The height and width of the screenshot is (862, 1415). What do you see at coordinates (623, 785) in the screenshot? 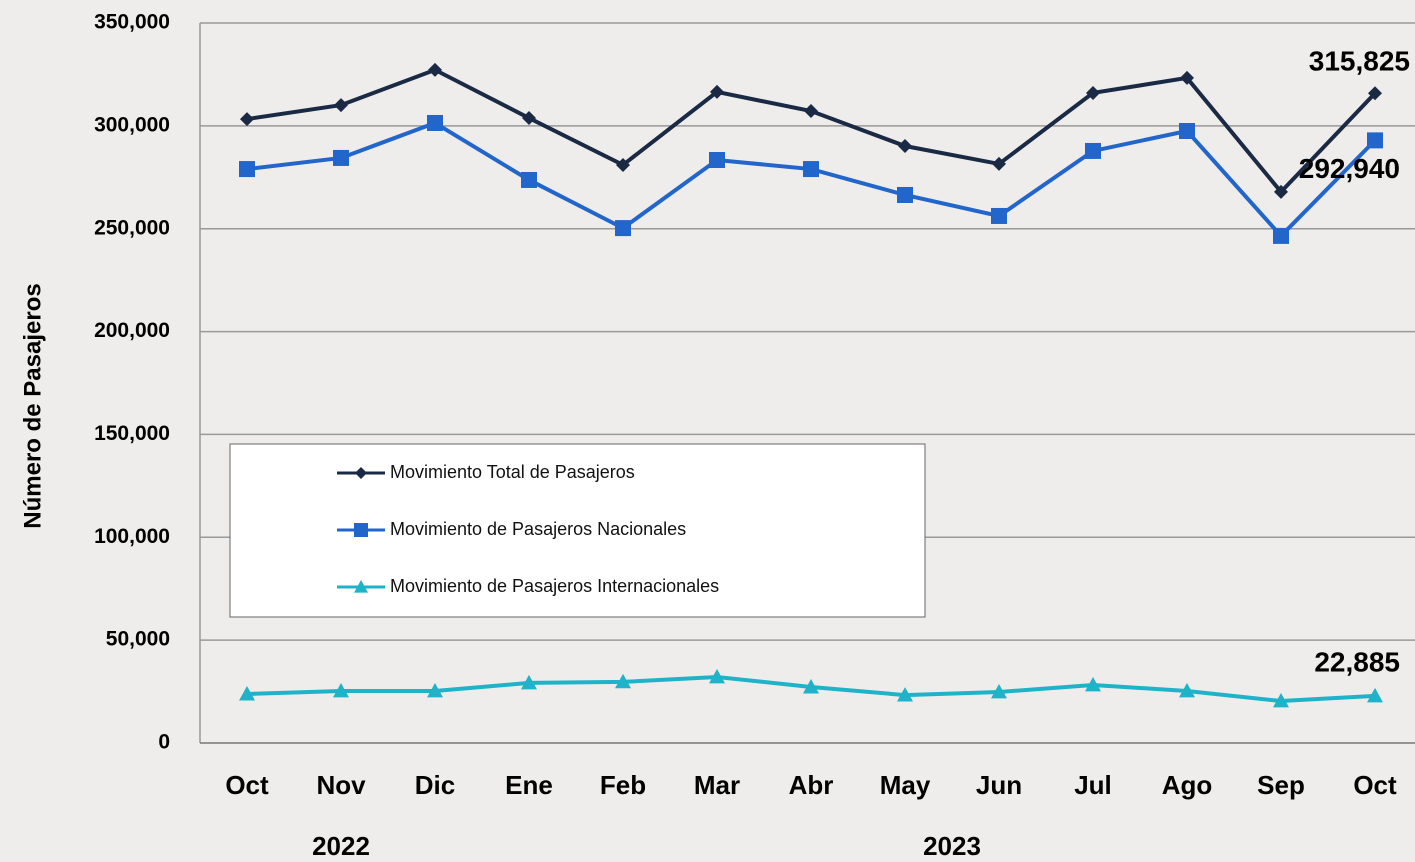
I see `x-tick-label: Feb` at bounding box center [623, 785].